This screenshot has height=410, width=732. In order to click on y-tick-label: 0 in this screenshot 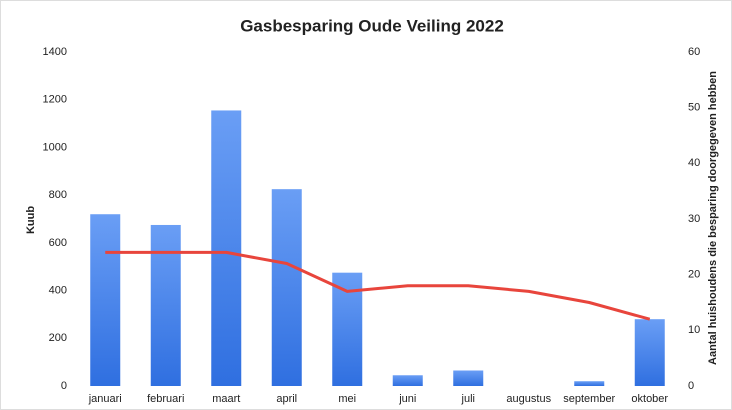, I will do `click(64, 386)`.